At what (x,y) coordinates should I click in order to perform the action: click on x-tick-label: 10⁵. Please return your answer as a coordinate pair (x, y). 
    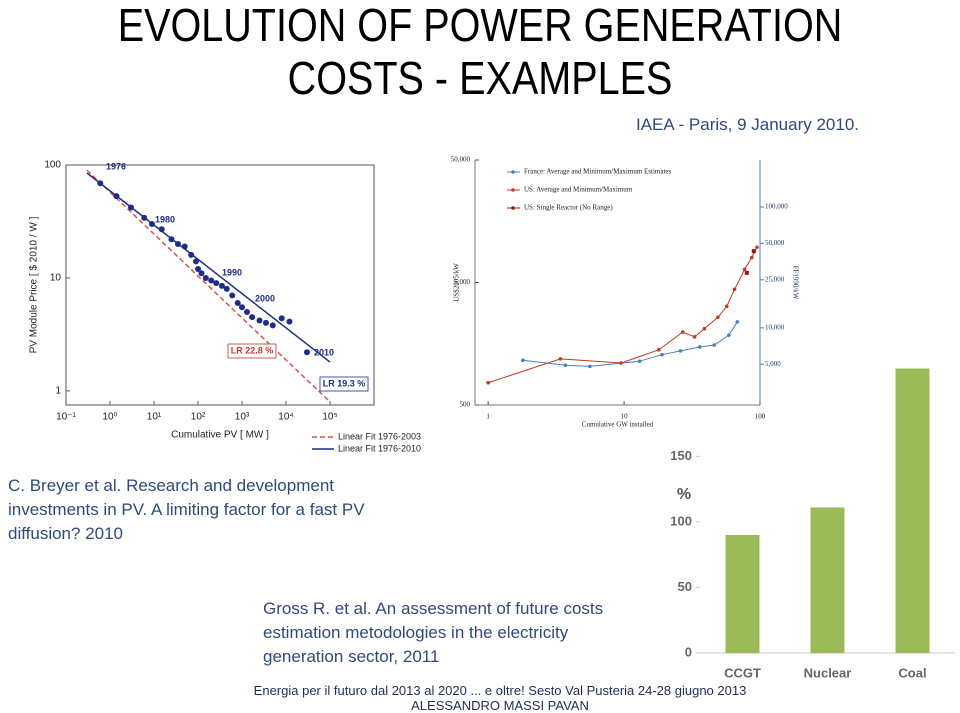
    Looking at the image, I should click on (329, 417).